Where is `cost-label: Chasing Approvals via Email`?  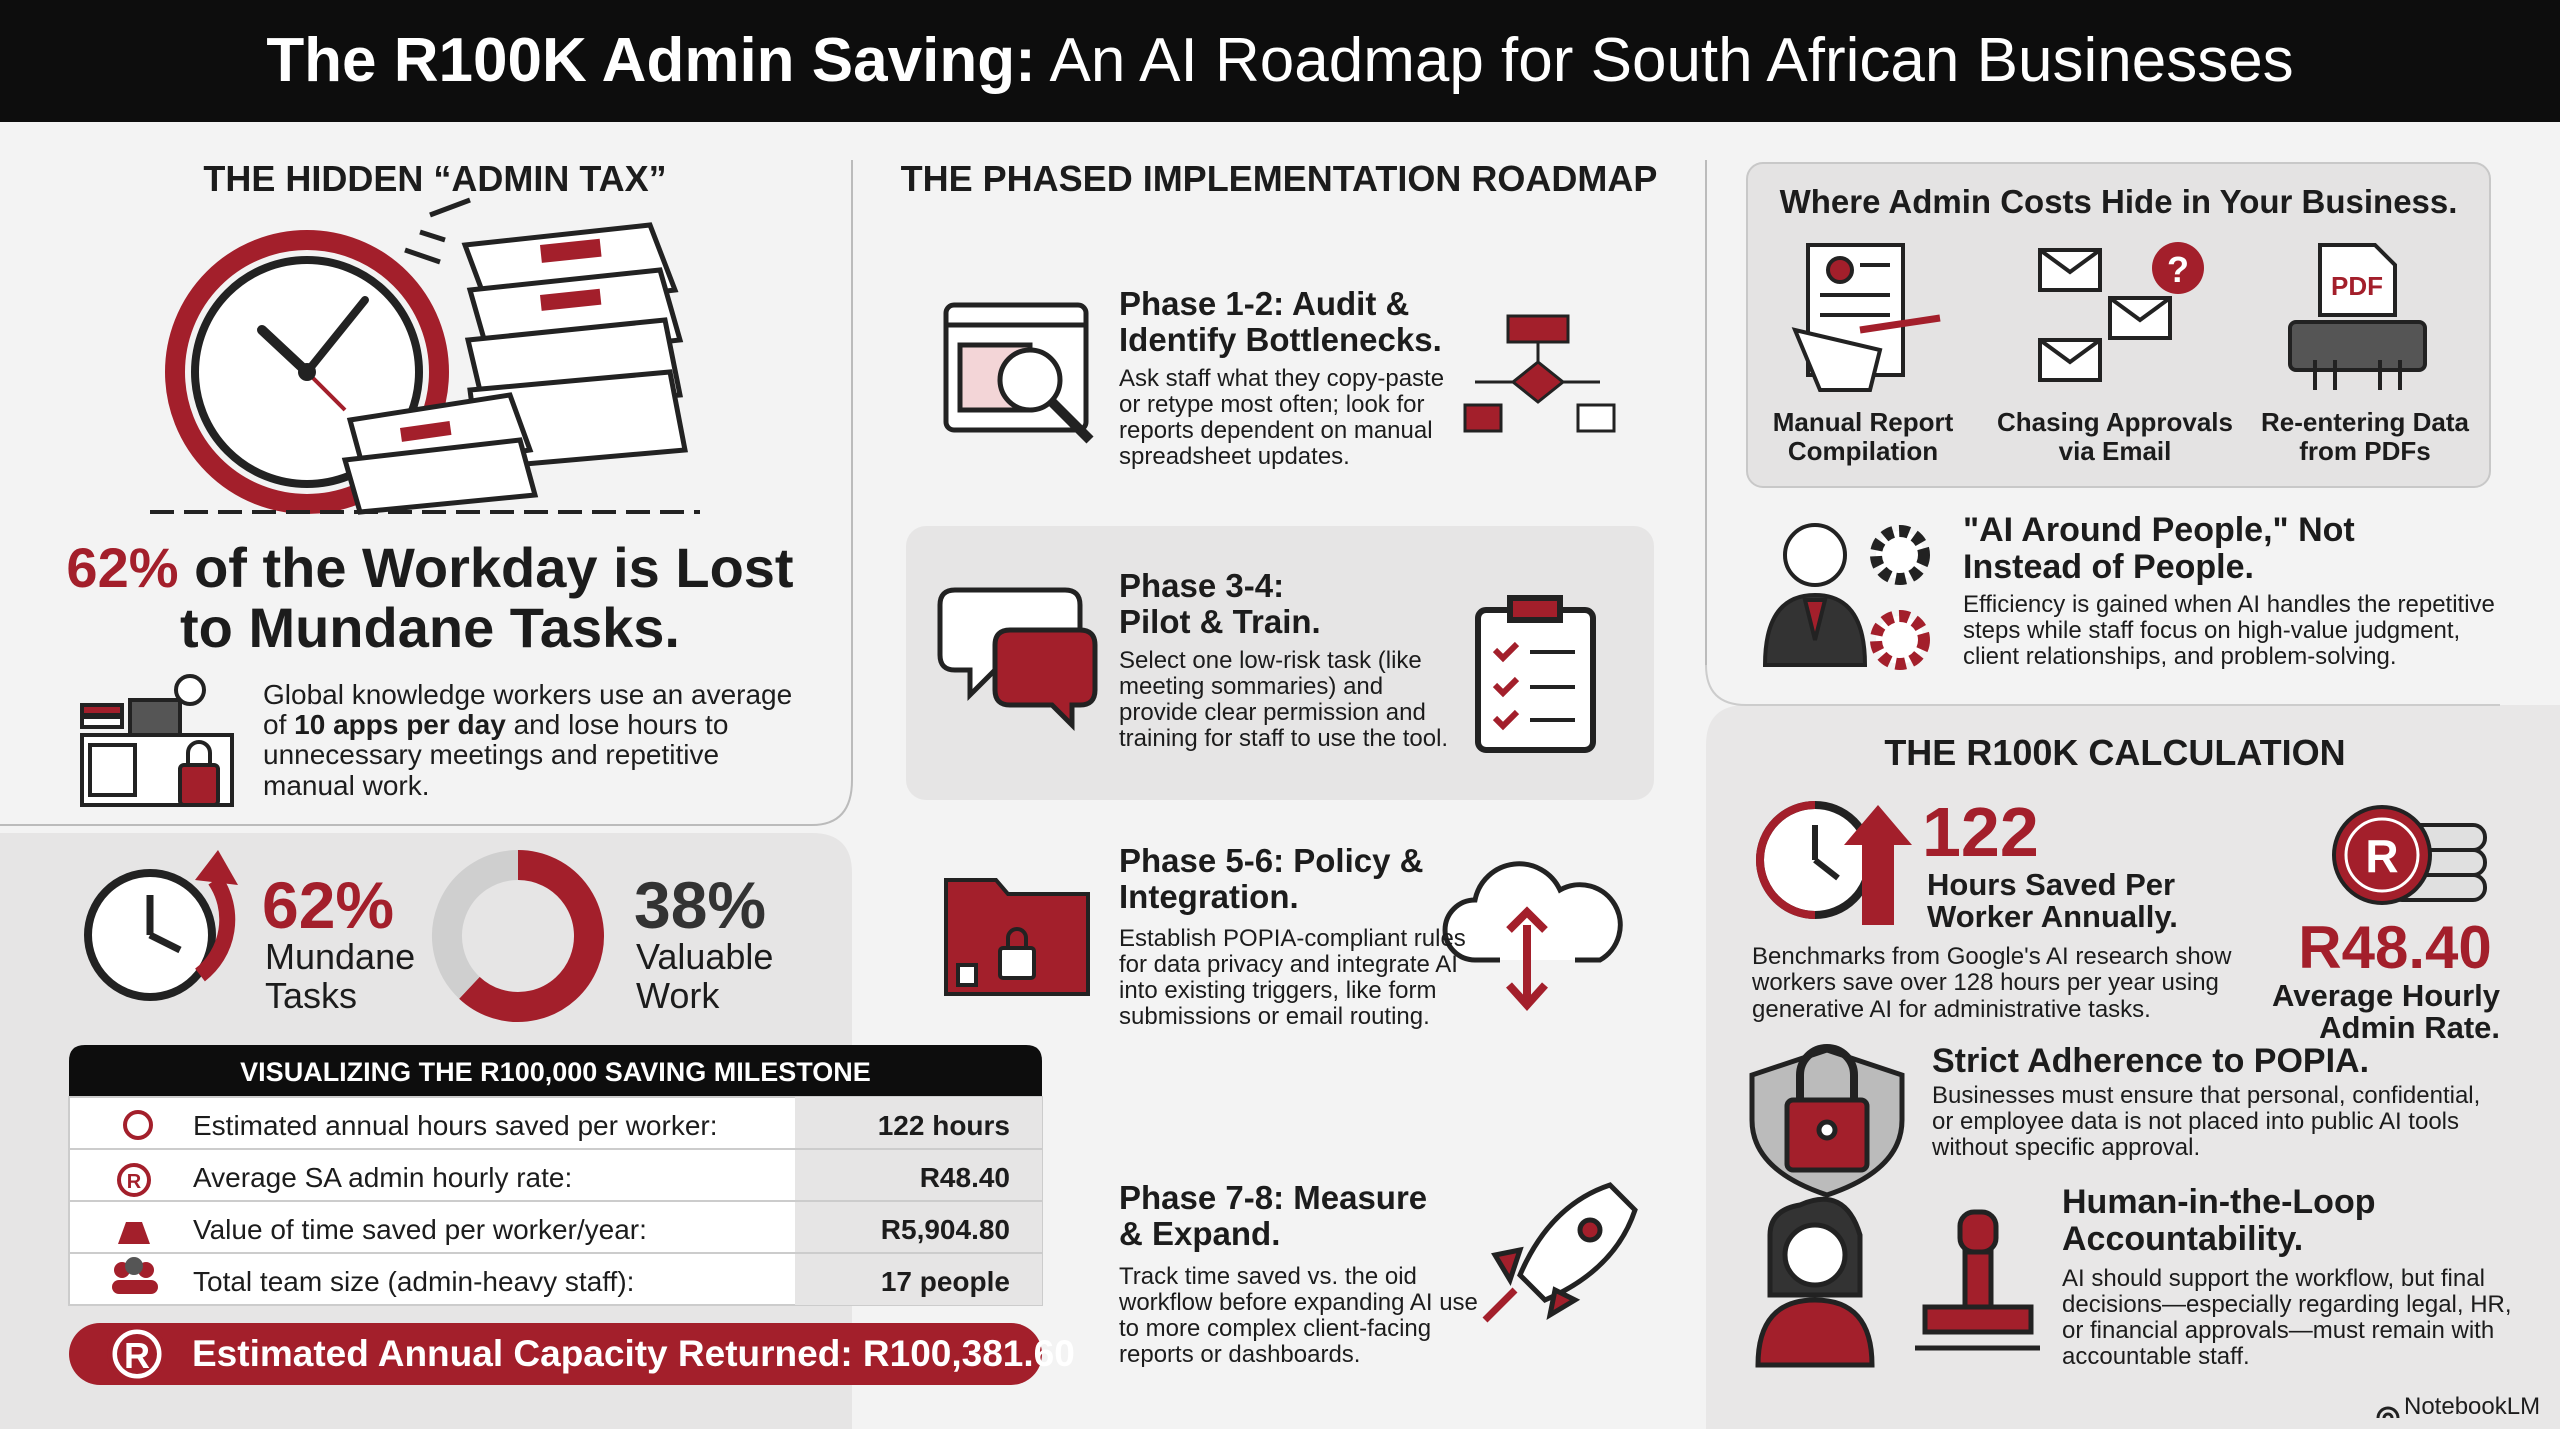
cost-label: Chasing Approvals via Email is located at coordinates (2115, 437).